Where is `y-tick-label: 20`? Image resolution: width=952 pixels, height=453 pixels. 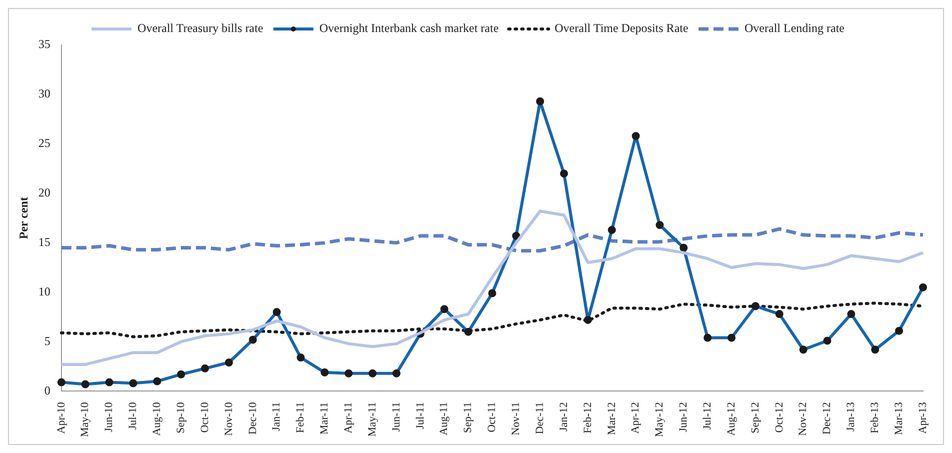
y-tick-label: 20 is located at coordinates (44, 193).